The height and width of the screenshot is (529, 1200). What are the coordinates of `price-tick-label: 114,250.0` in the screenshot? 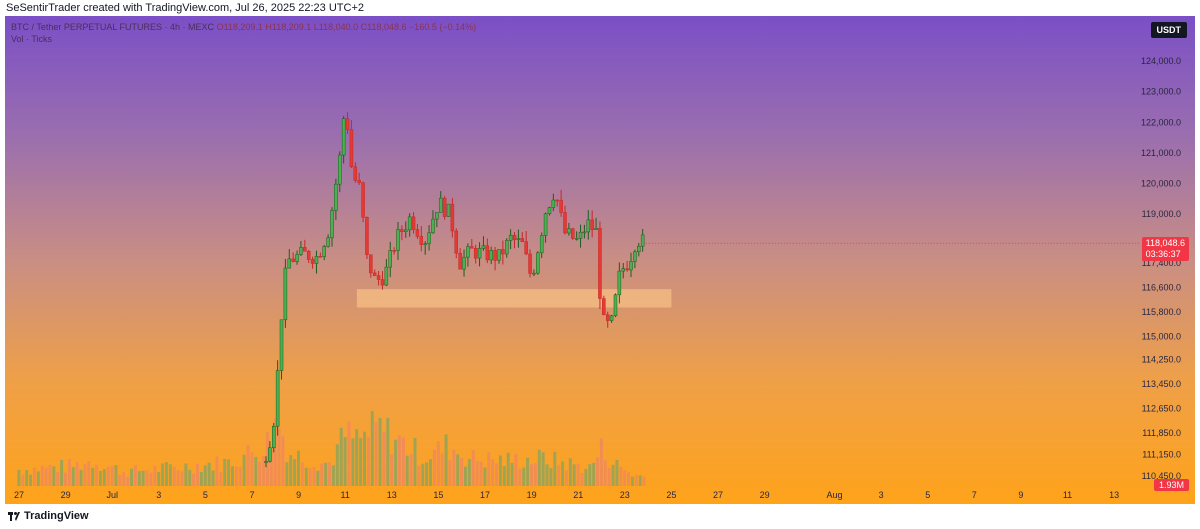 It's located at (1161, 360).